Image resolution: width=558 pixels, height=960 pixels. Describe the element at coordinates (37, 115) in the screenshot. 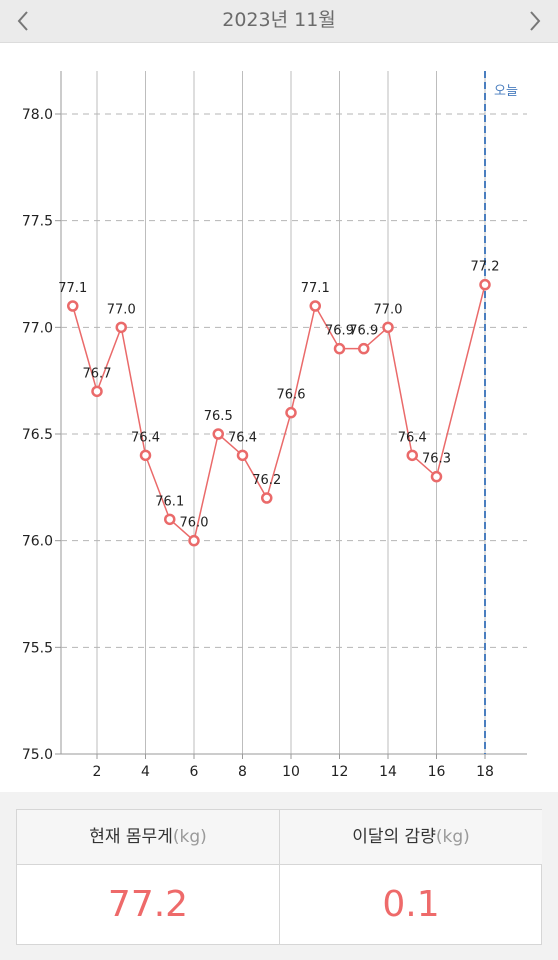

I see `y-tick-label: 78.0` at that location.